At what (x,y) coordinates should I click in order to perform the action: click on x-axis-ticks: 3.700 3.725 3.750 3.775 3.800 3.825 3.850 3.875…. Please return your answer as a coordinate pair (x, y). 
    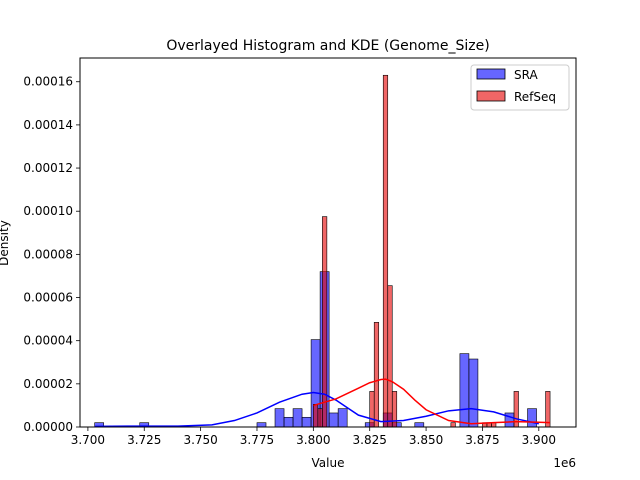
    Looking at the image, I should click on (313, 437).